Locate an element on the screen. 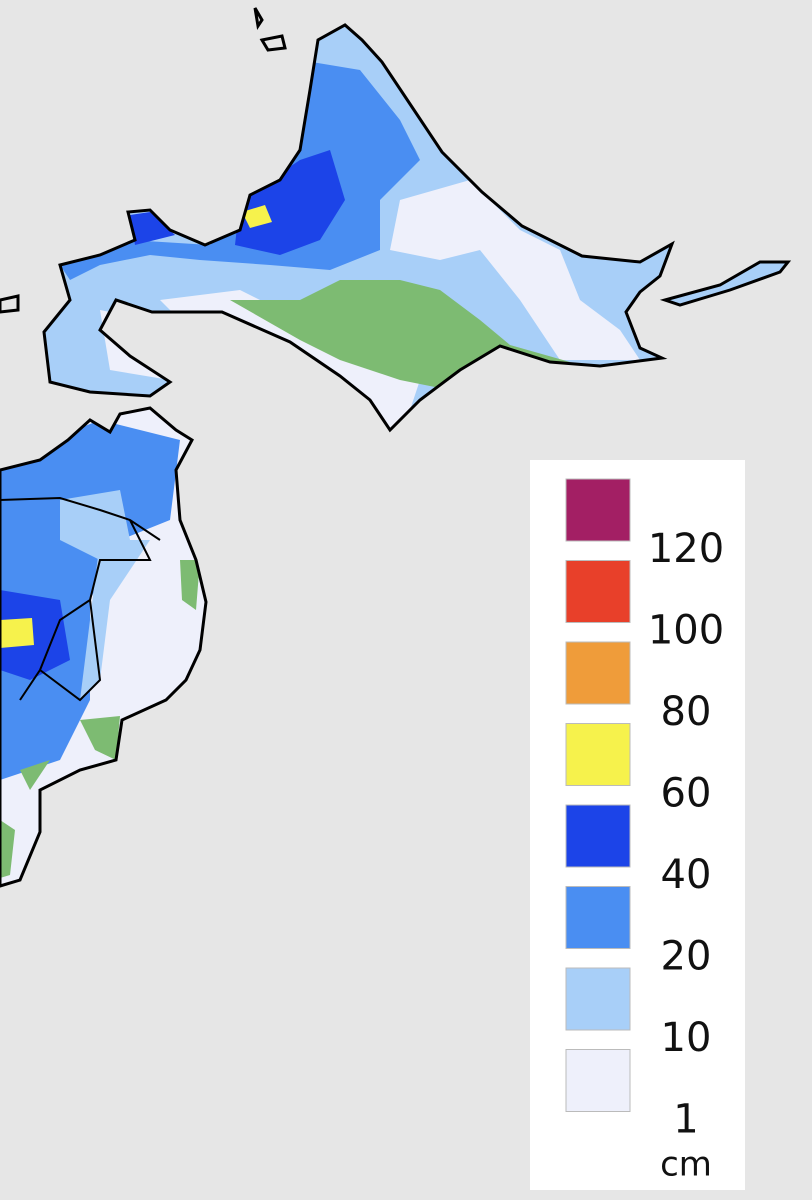  legend-label: 60 is located at coordinates (686, 794).